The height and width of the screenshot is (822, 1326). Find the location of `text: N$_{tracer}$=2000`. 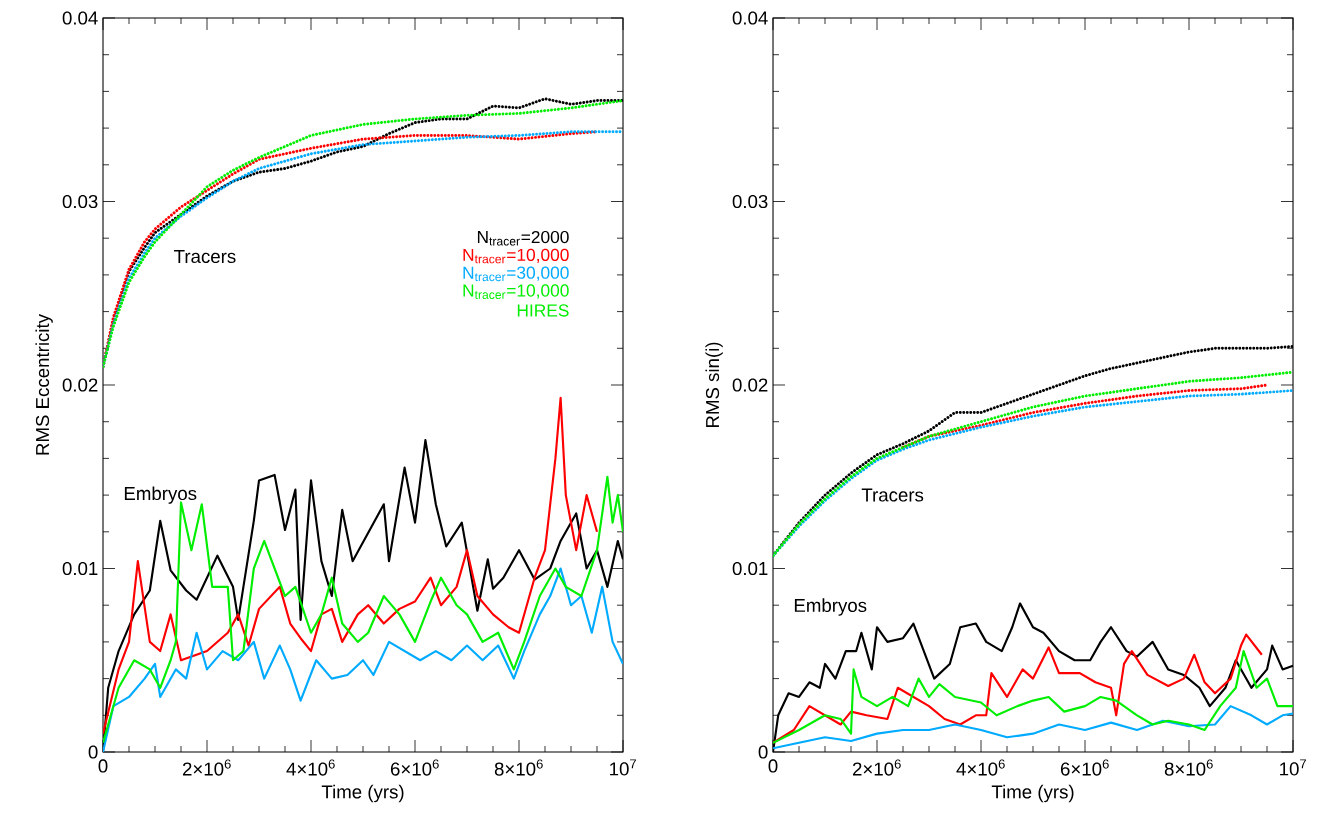

text: N$_{tracer}$=2000 is located at coordinates (523, 238).